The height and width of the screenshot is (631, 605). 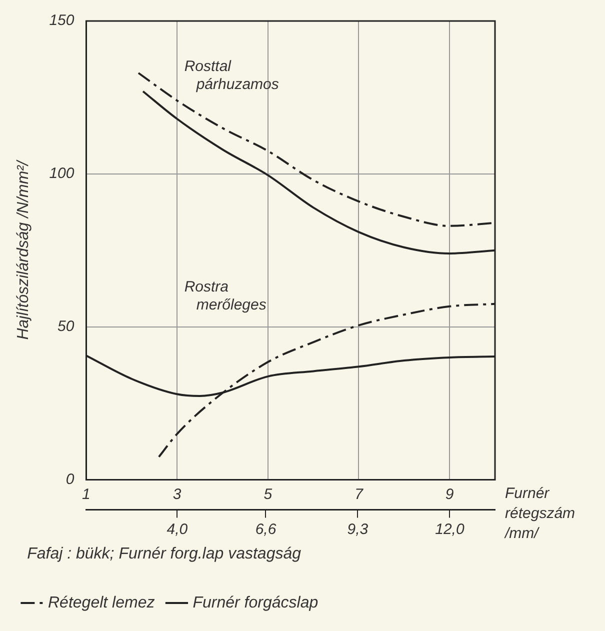 I want to click on y-tick-label: 150, so click(x=62, y=21).